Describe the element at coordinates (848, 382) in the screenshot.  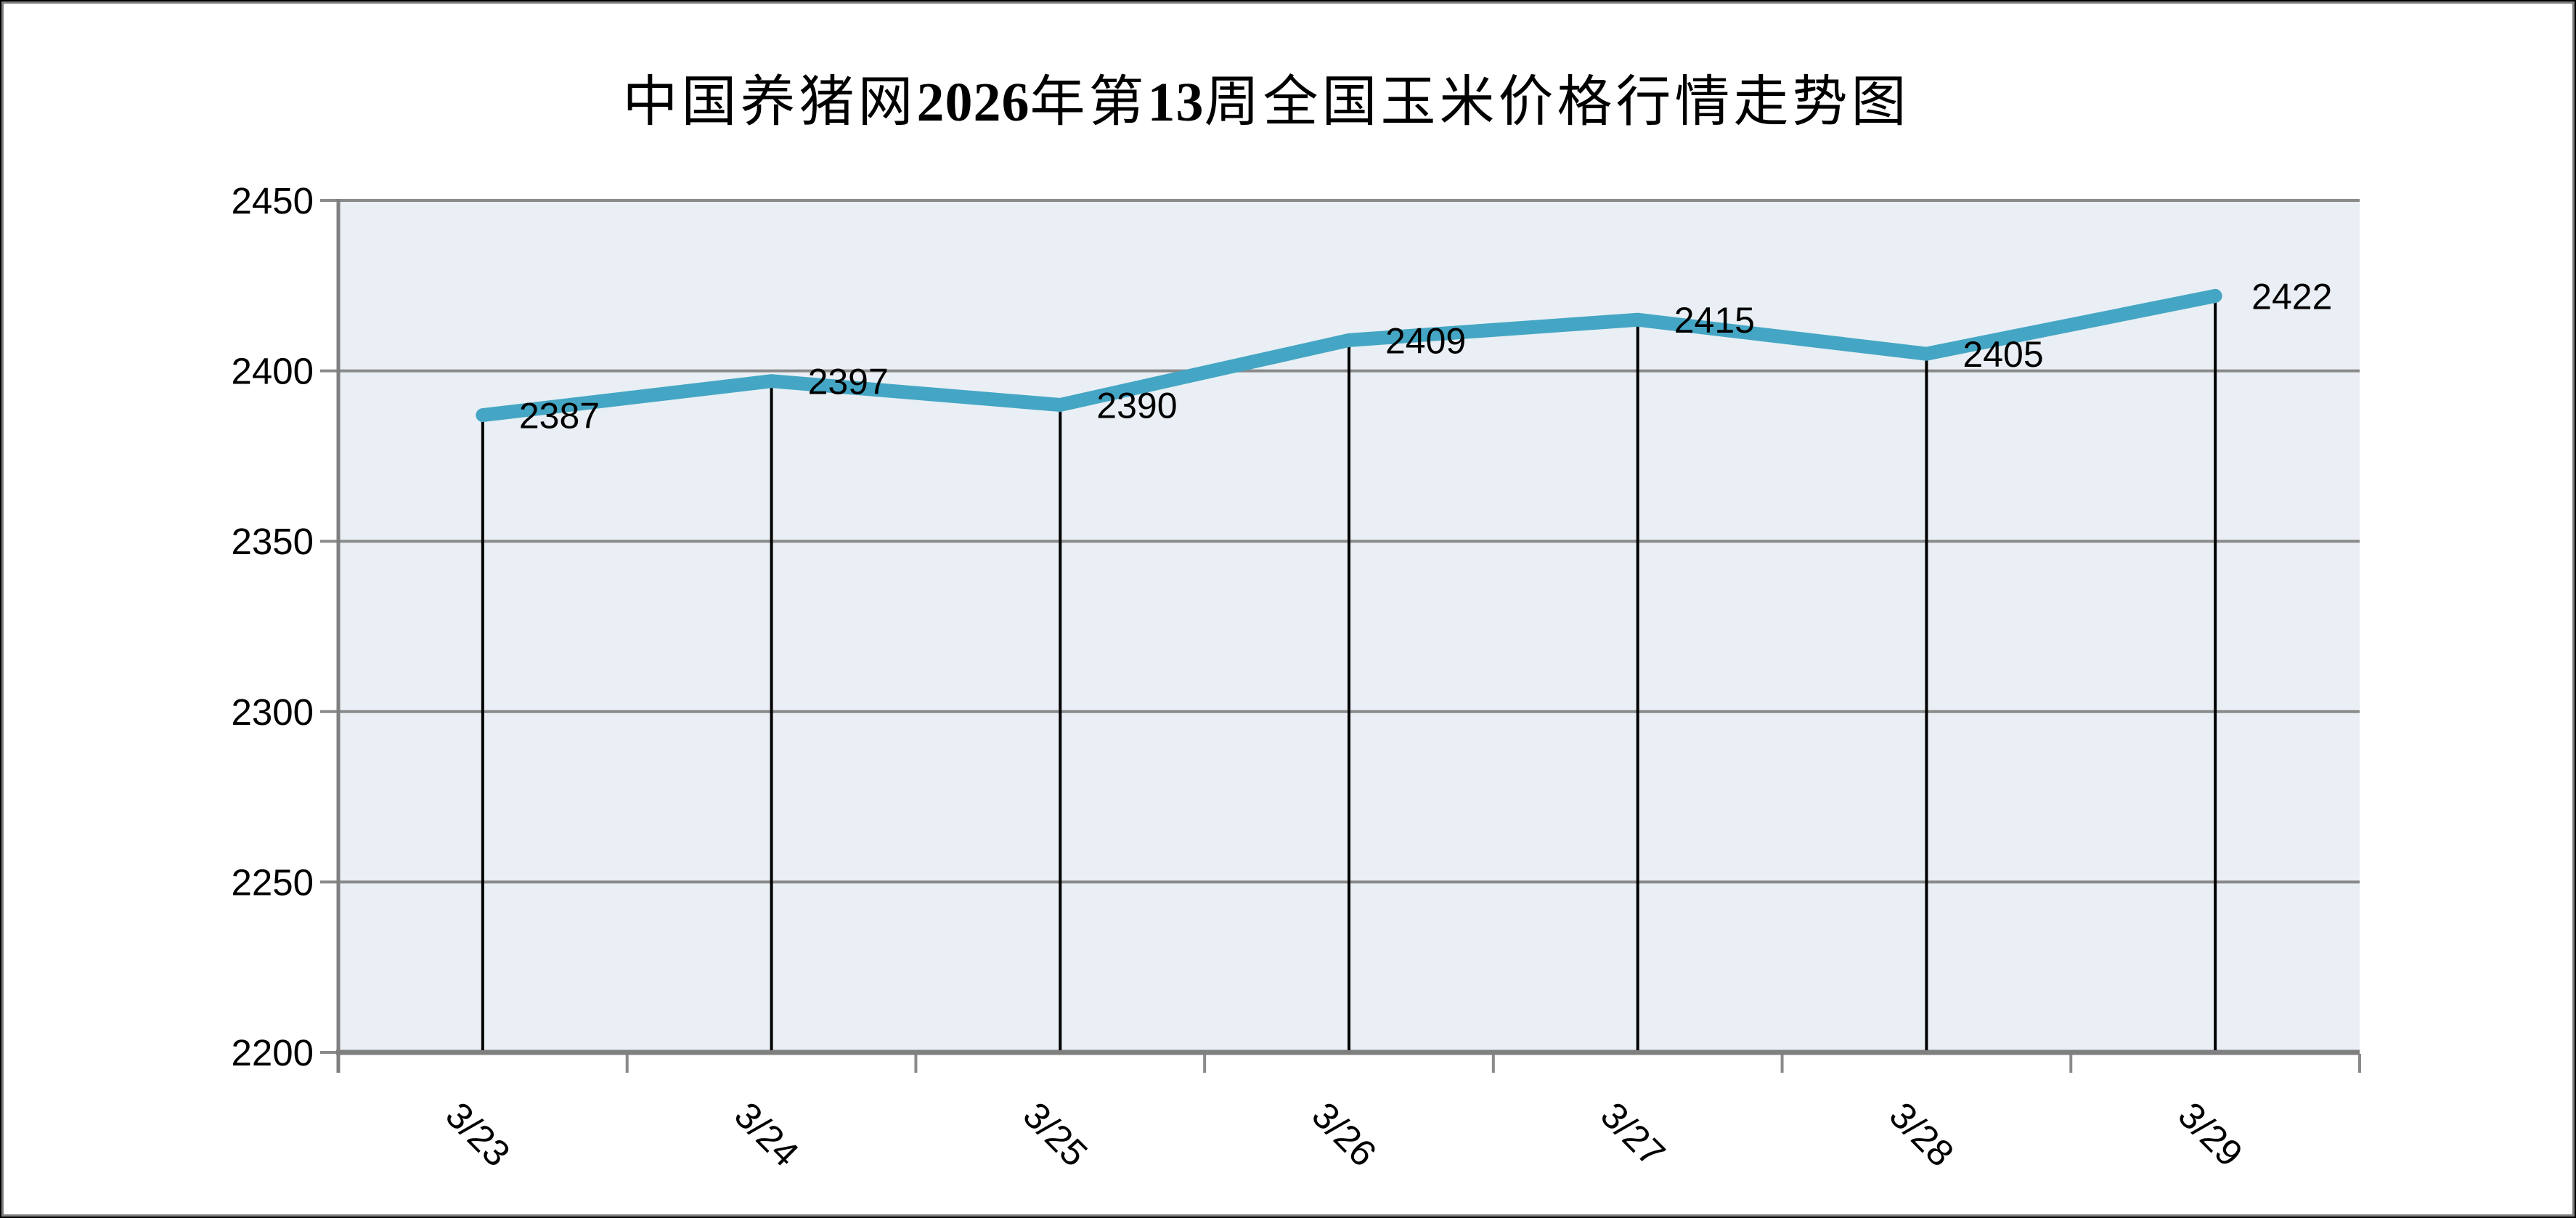
I see `data-point-label: 2397` at that location.